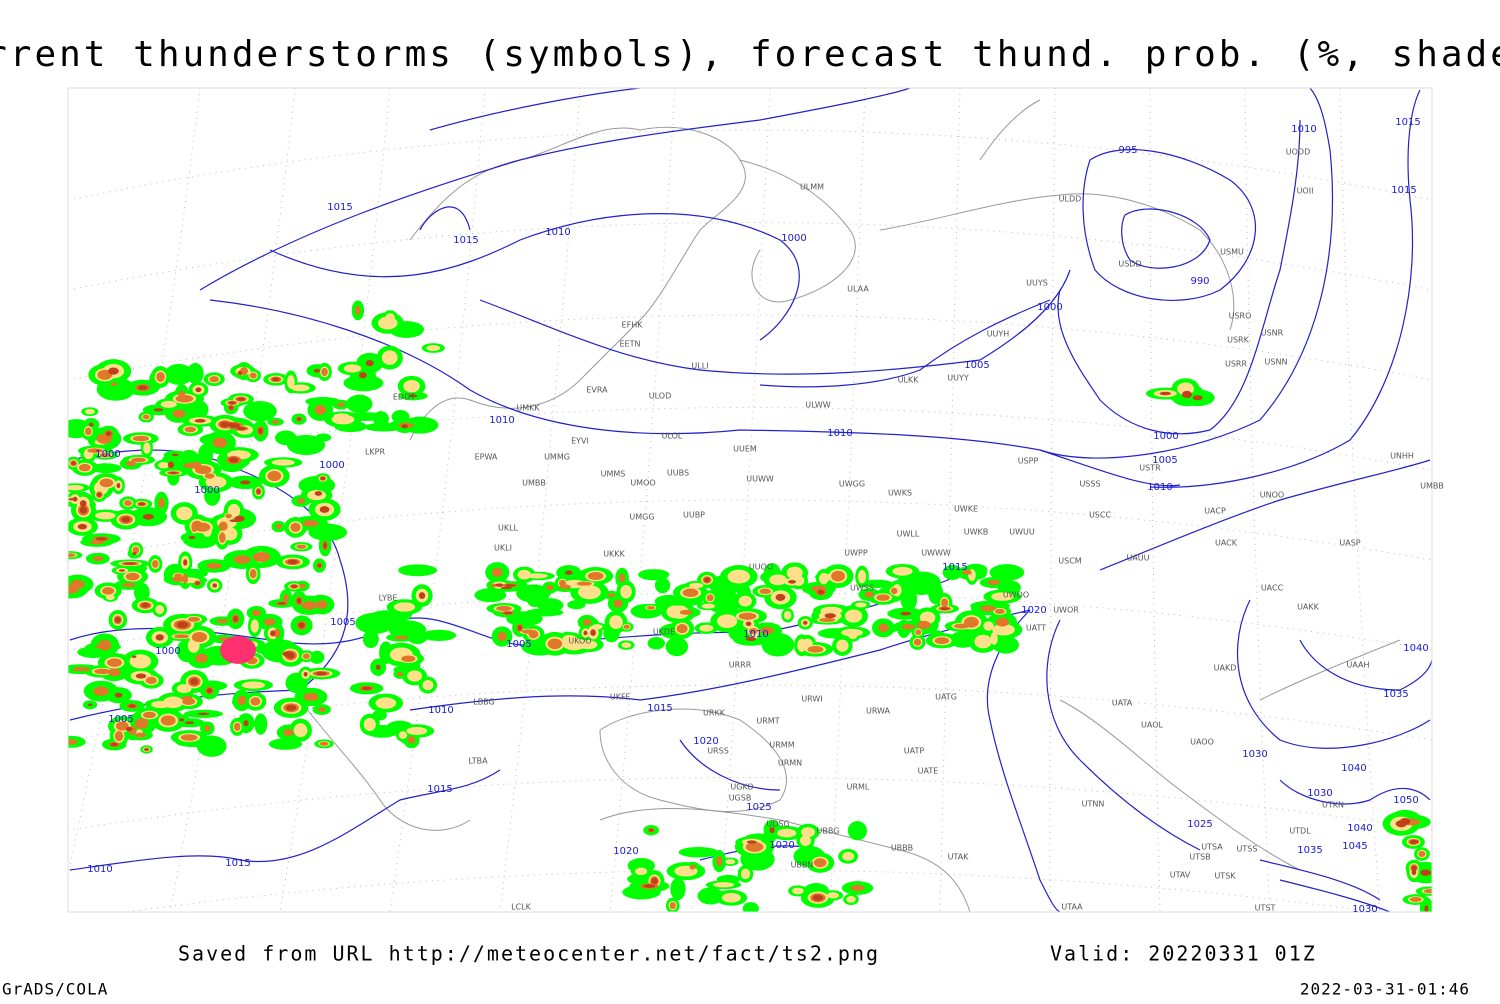 The image size is (1500, 1004). I want to click on station-label: USNR, so click(1272, 333).